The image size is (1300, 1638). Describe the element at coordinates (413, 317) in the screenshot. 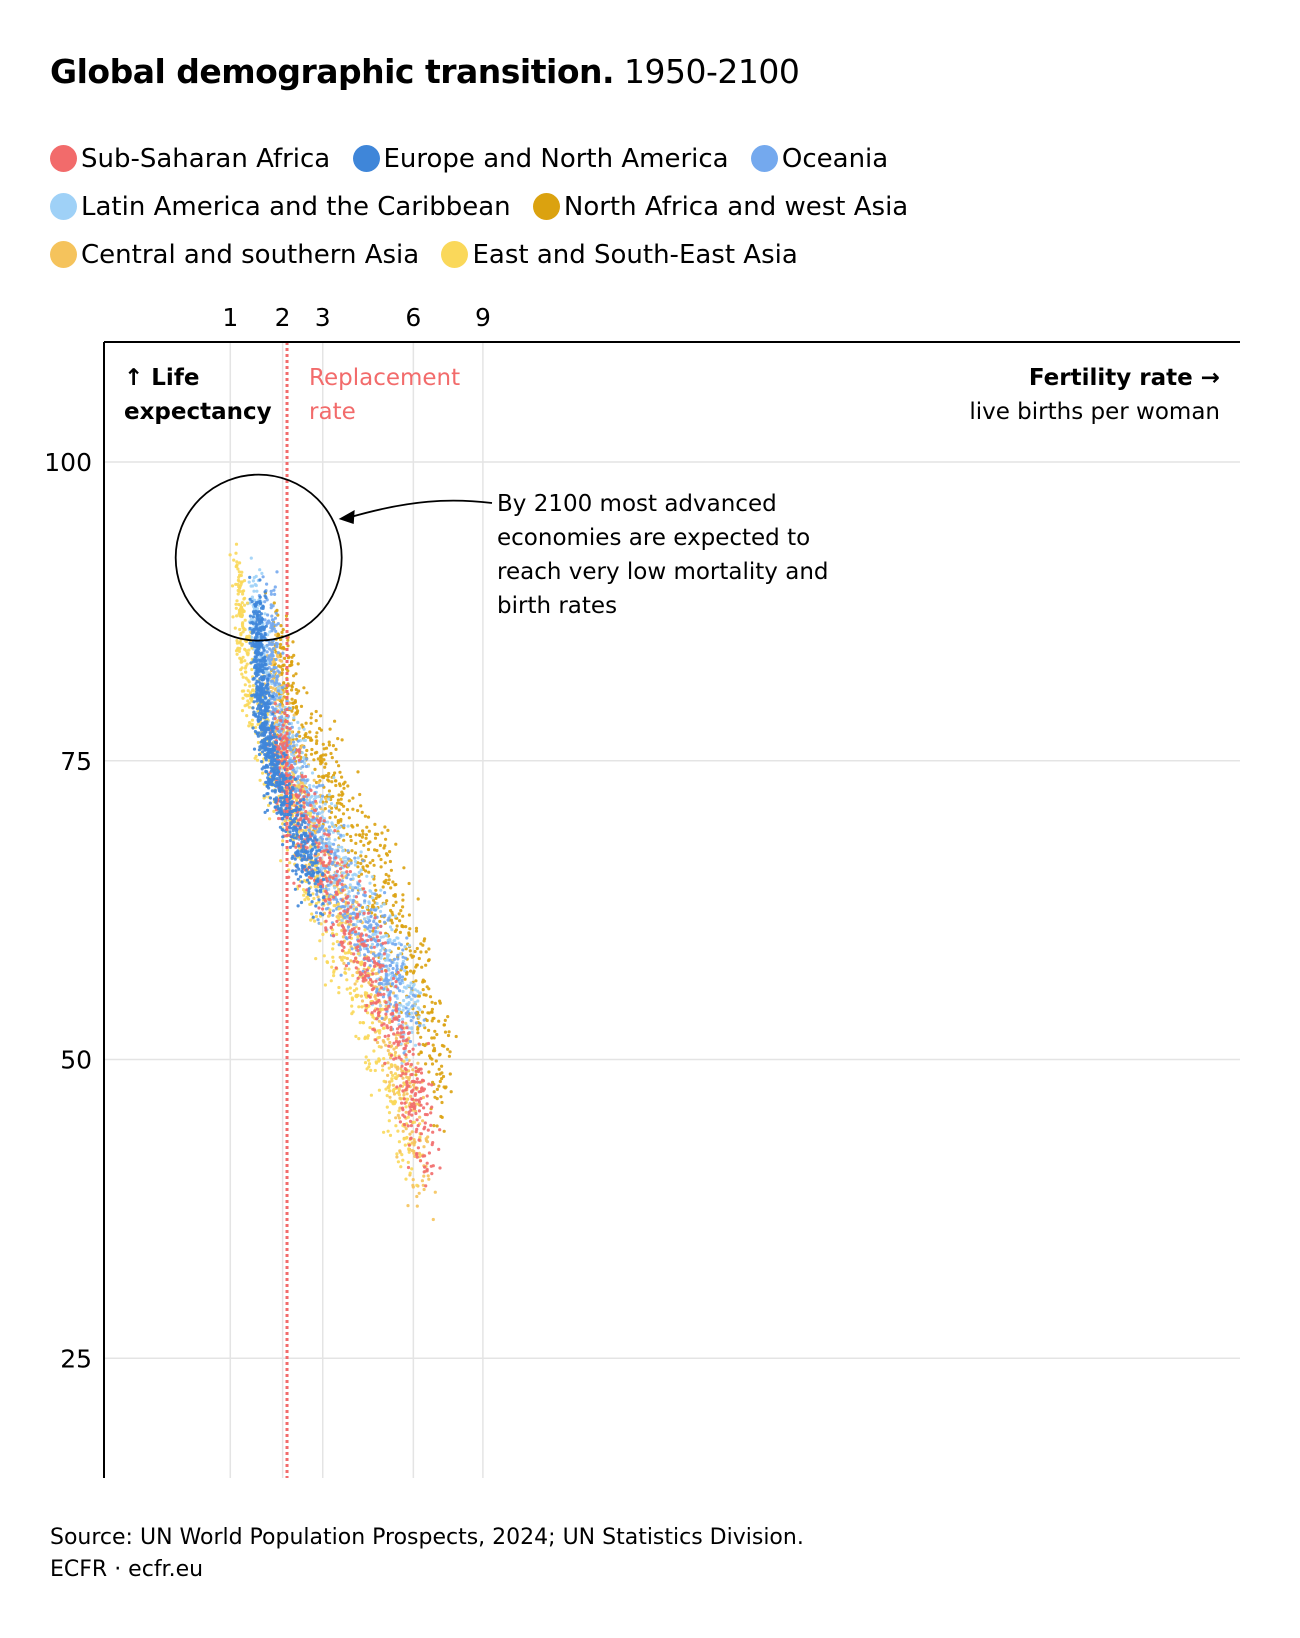

I see `x-tick-label: 6` at that location.